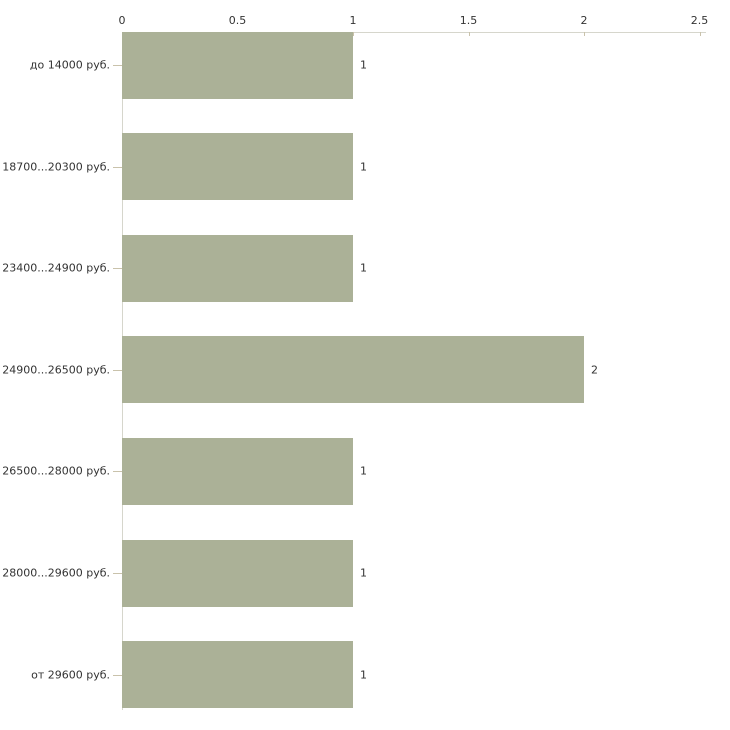  What do you see at coordinates (594, 370) in the screenshot?
I see `value-label: 2` at bounding box center [594, 370].